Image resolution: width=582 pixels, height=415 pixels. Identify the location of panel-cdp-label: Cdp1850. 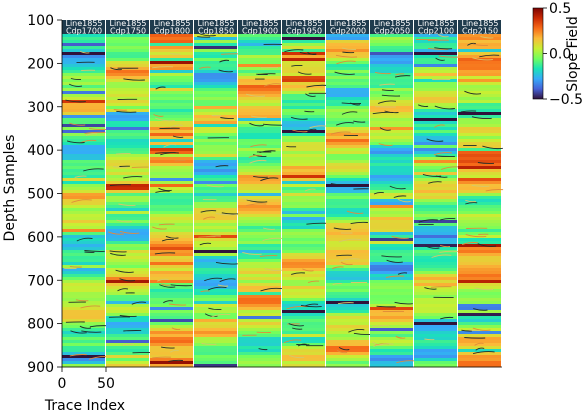
(216, 31).